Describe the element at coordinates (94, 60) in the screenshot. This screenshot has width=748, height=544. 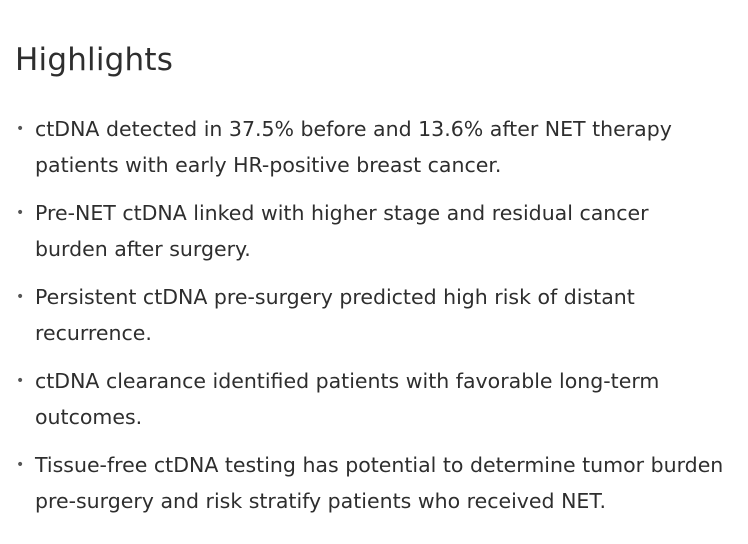
I see `highlights-heading: Highlights` at that location.